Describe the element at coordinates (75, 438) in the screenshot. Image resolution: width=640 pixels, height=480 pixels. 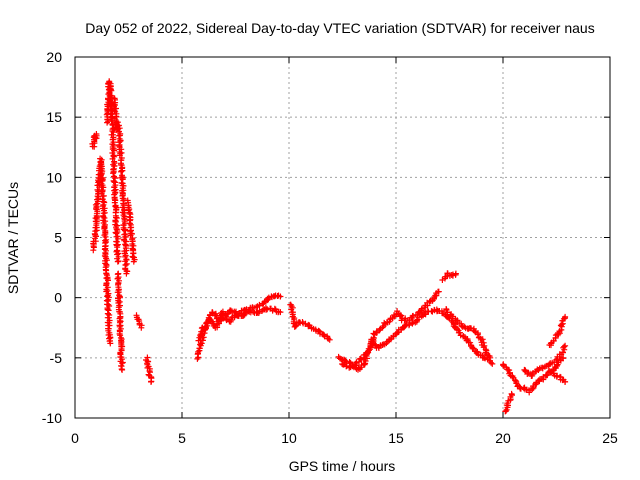
I see `x-tick-label: 0` at that location.